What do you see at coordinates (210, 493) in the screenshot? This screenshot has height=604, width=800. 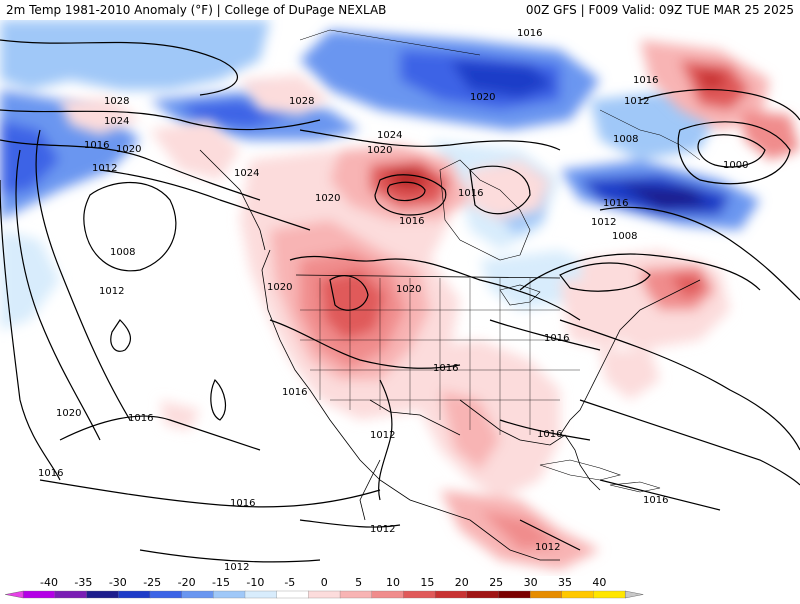 I see `isobar-1016-tropical-pacific` at bounding box center [210, 493].